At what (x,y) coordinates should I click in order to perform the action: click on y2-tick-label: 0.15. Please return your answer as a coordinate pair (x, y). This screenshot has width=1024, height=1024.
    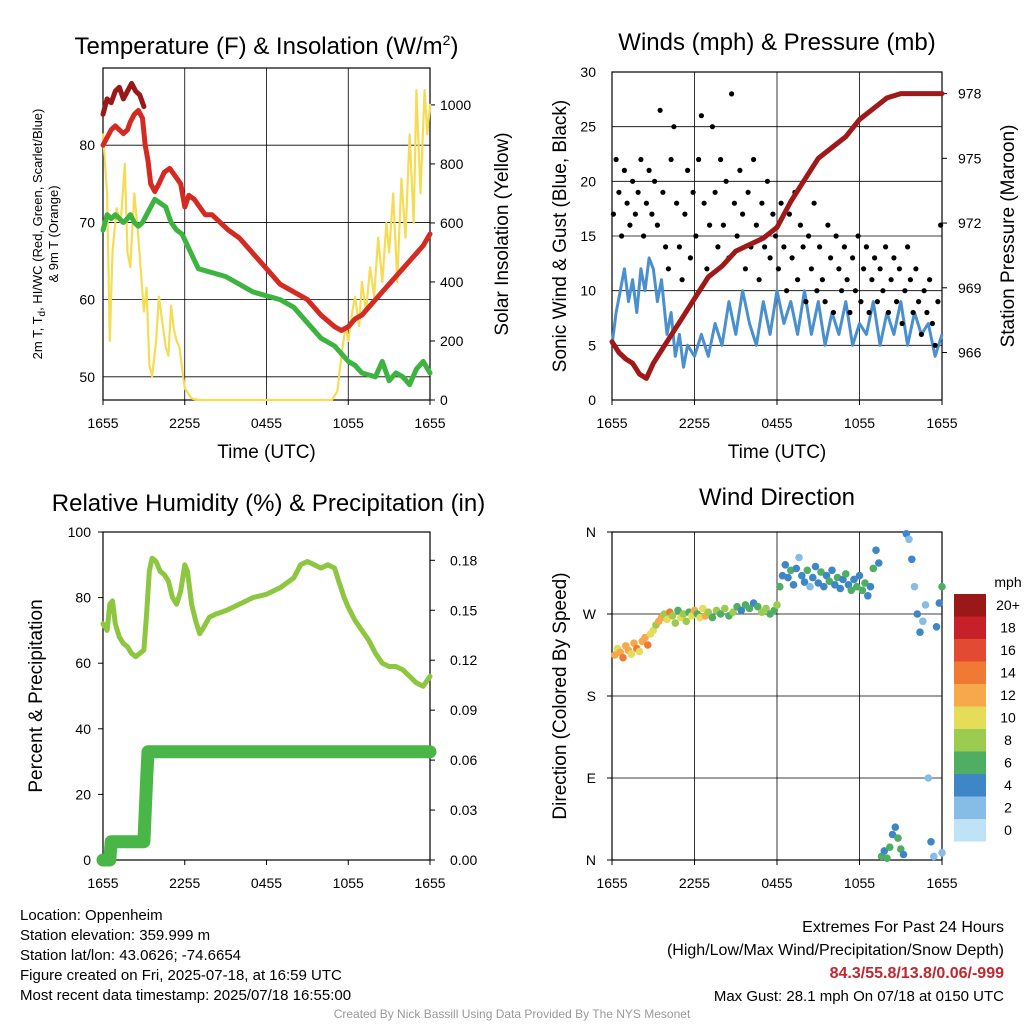
    Looking at the image, I should click on (463, 610).